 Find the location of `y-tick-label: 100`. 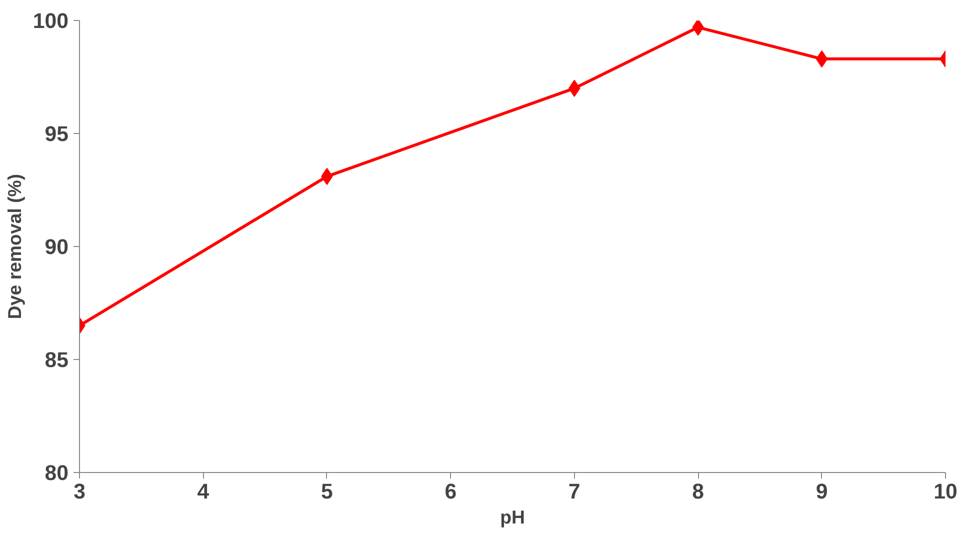

y-tick-label: 100 is located at coordinates (50, 21).